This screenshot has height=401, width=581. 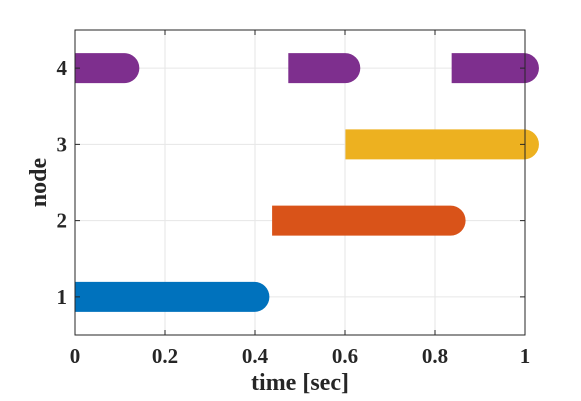 What do you see at coordinates (62, 68) in the screenshot?
I see `y-tick-label: 4` at bounding box center [62, 68].